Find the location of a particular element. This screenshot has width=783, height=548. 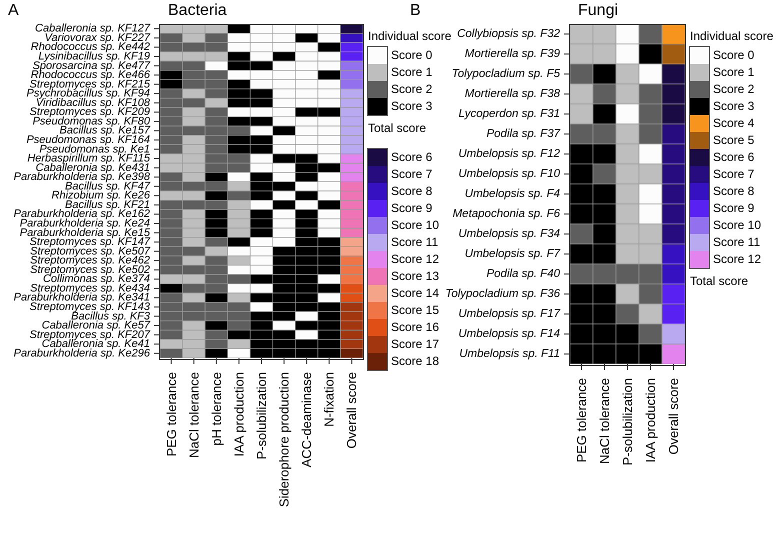

y-tick-label: Tolypocladium sp. F5 is located at coordinates (506, 74).